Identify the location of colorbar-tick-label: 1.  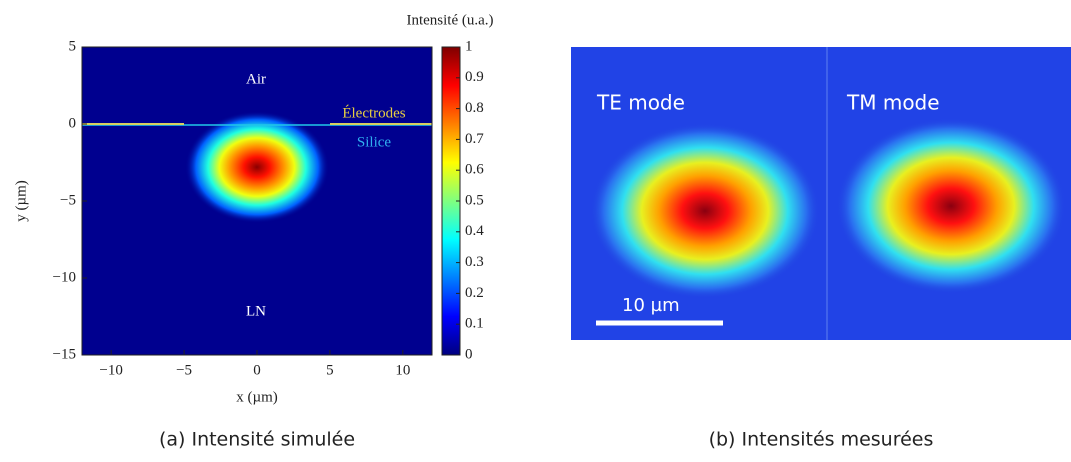
(469, 46).